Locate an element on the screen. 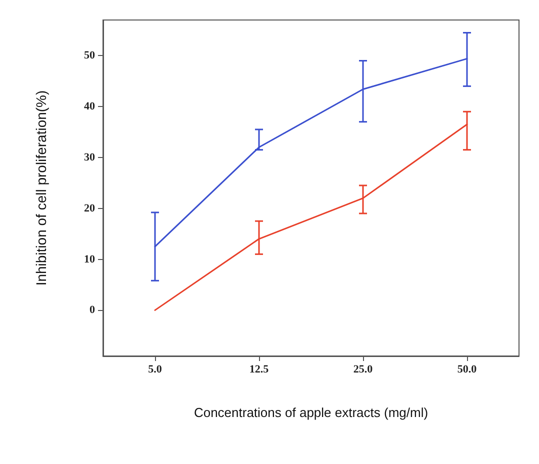 Image resolution: width=539 pixels, height=464 pixels. y-tick-label: 30 is located at coordinates (90, 157).